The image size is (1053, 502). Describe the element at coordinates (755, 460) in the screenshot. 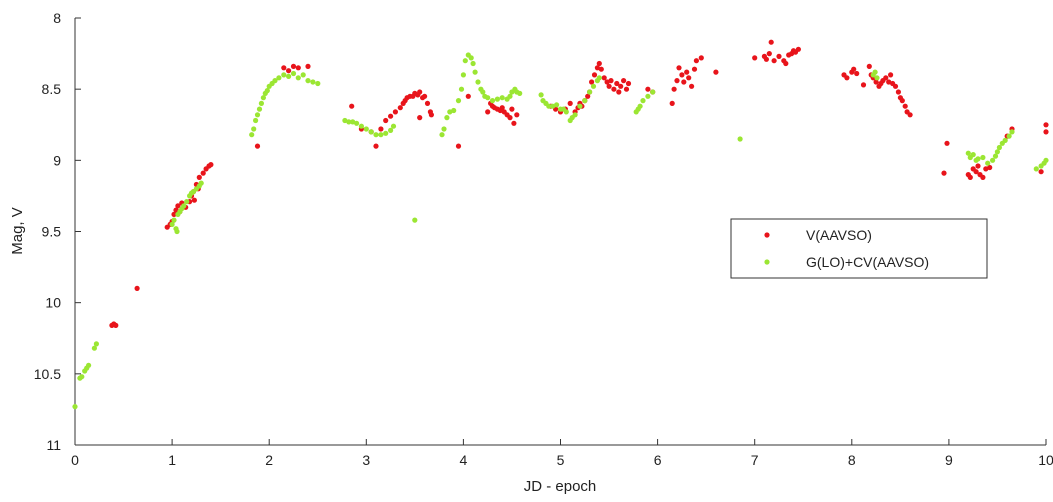

I see `x-tick-label: 7` at that location.